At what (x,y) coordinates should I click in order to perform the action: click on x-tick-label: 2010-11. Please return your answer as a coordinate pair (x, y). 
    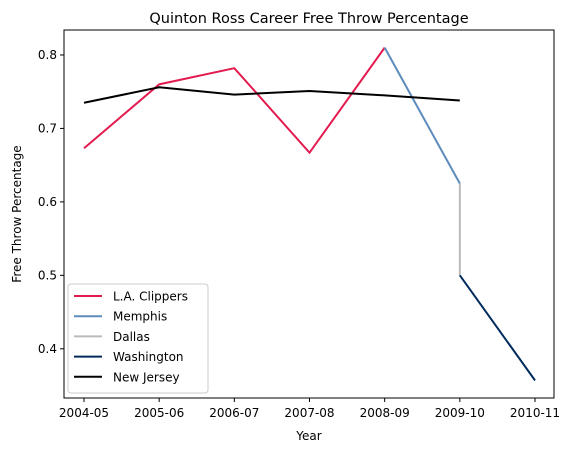
    Looking at the image, I should click on (535, 413).